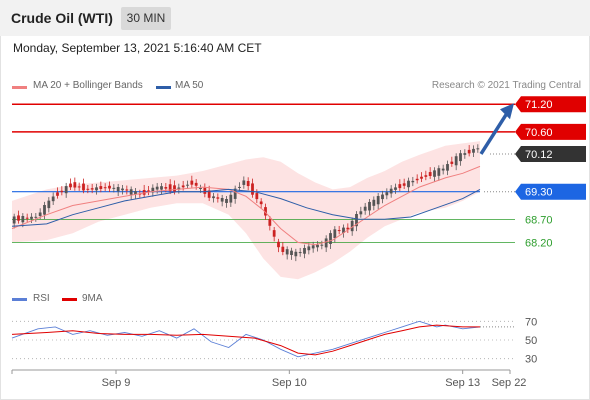 The height and width of the screenshot is (400, 590). Describe the element at coordinates (531, 322) in the screenshot. I see `rsi-level-label-70: 70` at that location.